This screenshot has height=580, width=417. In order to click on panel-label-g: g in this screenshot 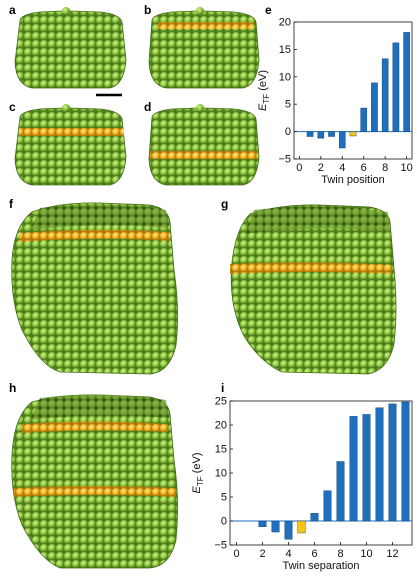, I will do `click(225, 204)`.